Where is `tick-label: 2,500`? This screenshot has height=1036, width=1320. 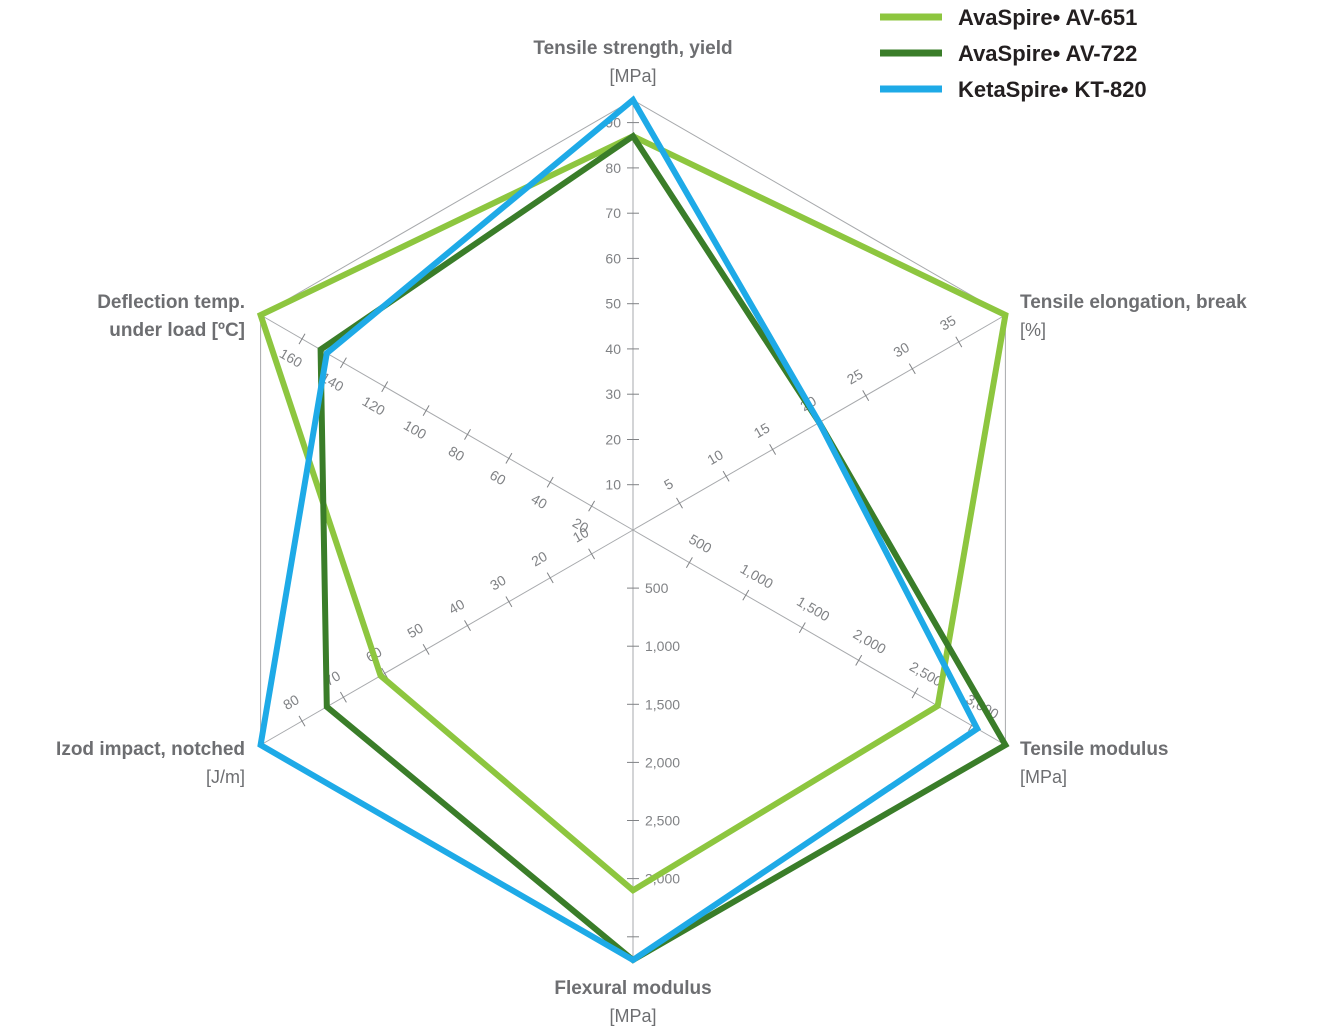 tick-label: 2,500 is located at coordinates (662, 821).